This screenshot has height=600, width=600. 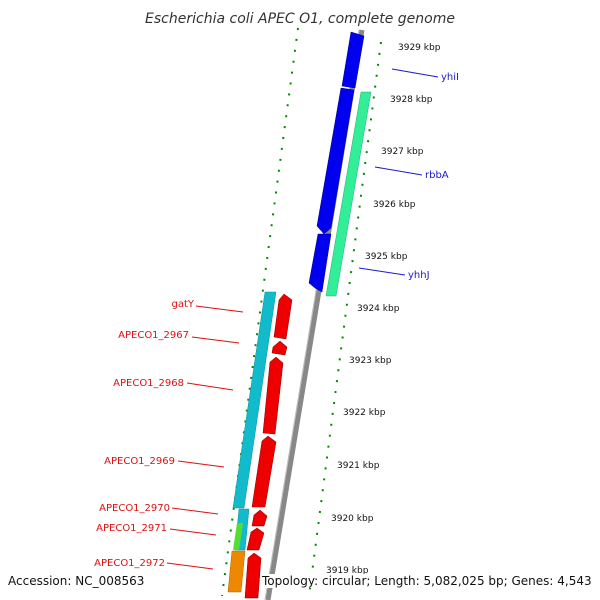 I want to click on forward-strand-genes, so click(x=336, y=162).